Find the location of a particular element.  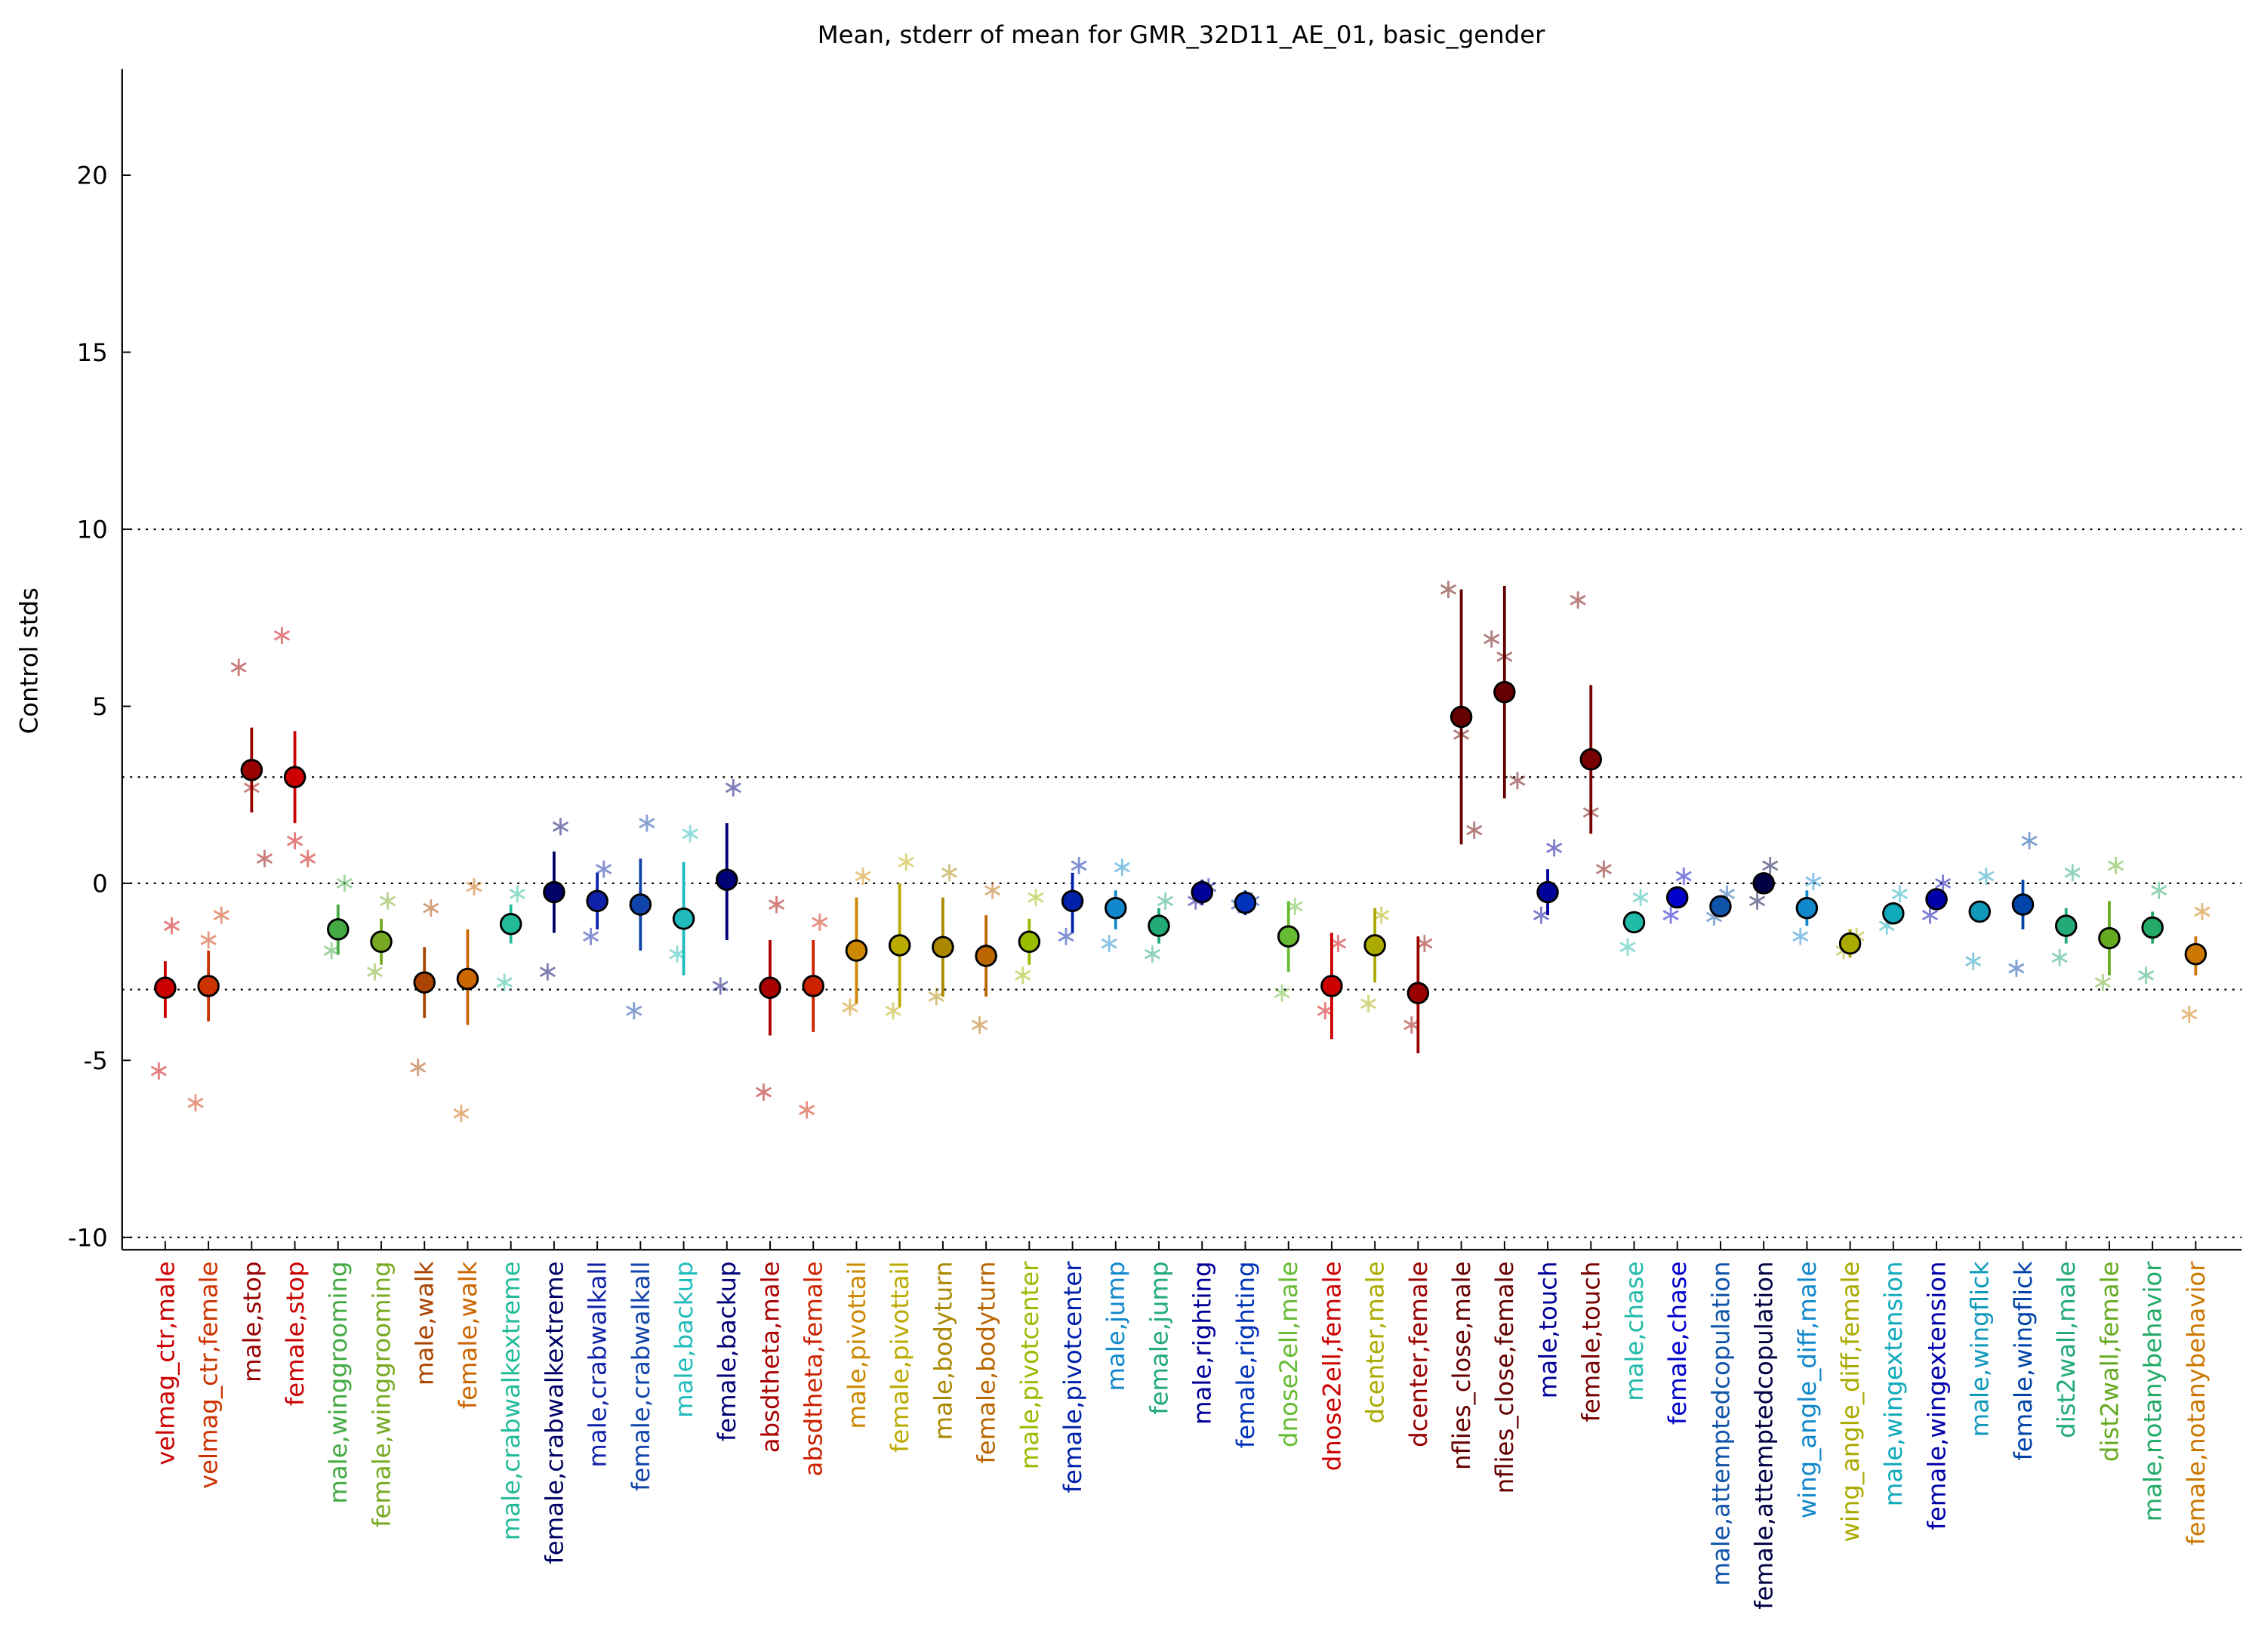

x-tick-label: male,notanybehavior is located at coordinates (2153, 1391).